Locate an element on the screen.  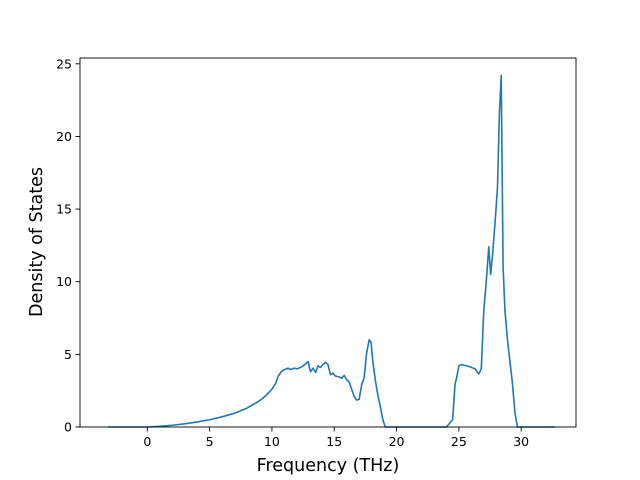
x-axis: 0 5 10 15 20 25 30 is located at coordinates (336, 438).